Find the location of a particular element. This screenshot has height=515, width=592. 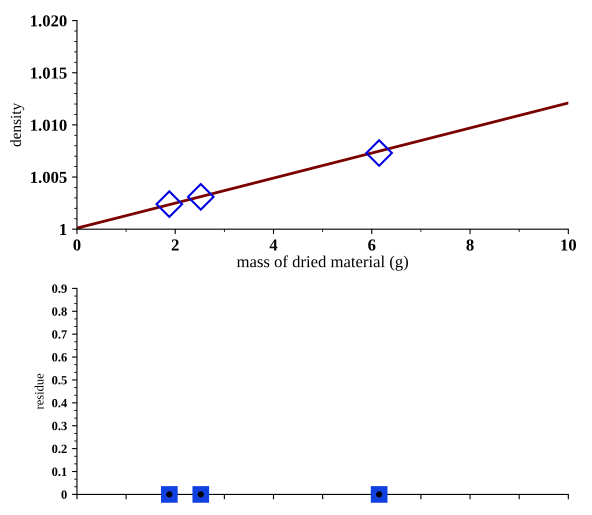

x-tick-label: 4 is located at coordinates (274, 244).